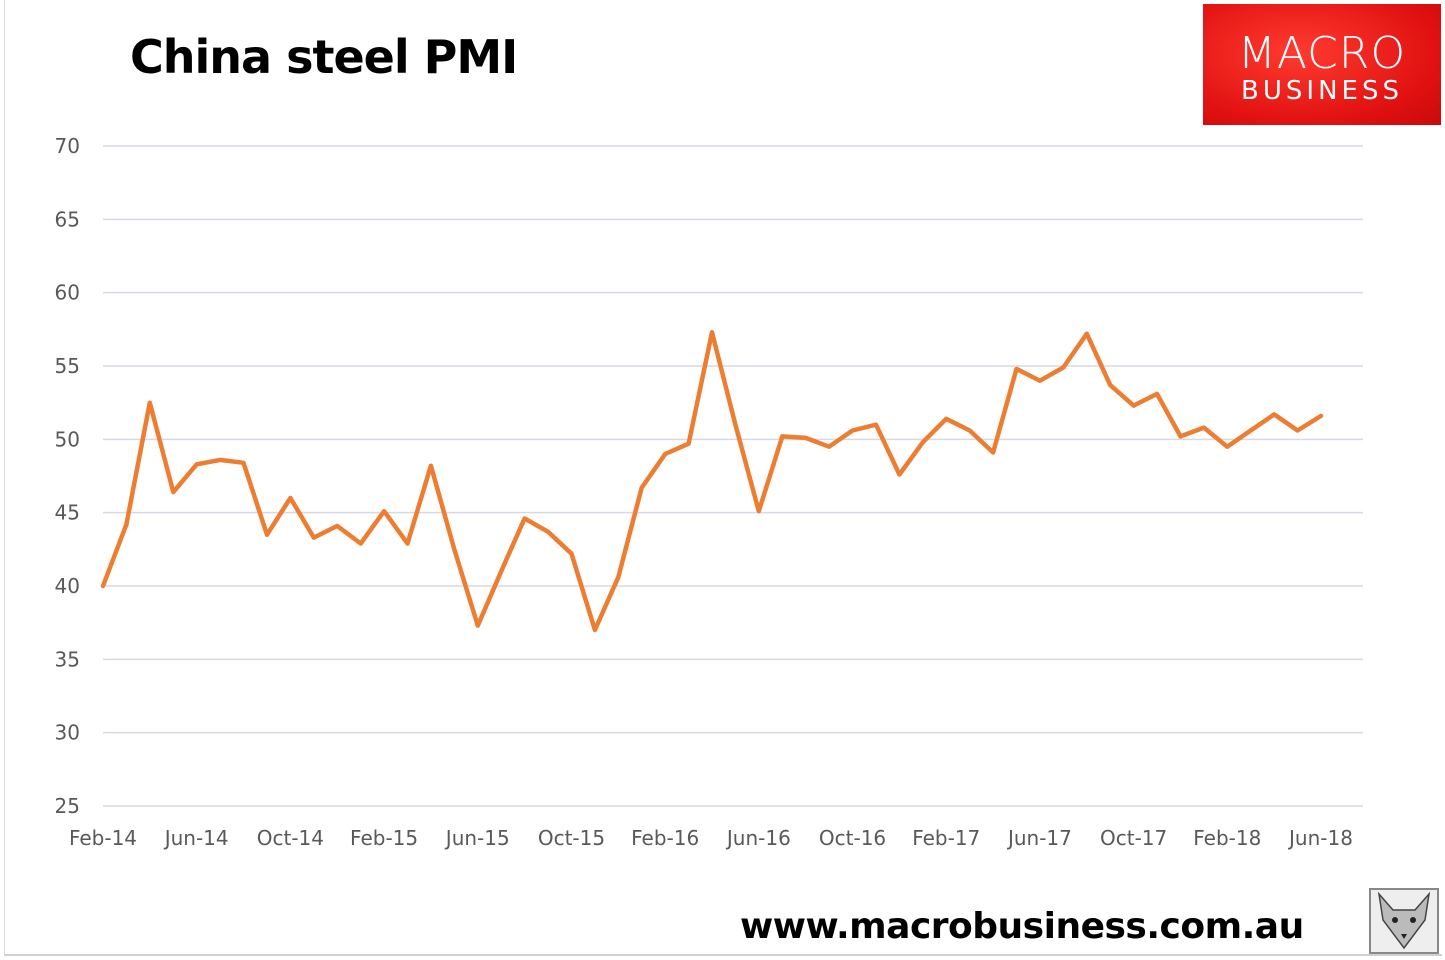  What do you see at coordinates (852, 838) in the screenshot?
I see `x-tick-label: Oct-16` at bounding box center [852, 838].